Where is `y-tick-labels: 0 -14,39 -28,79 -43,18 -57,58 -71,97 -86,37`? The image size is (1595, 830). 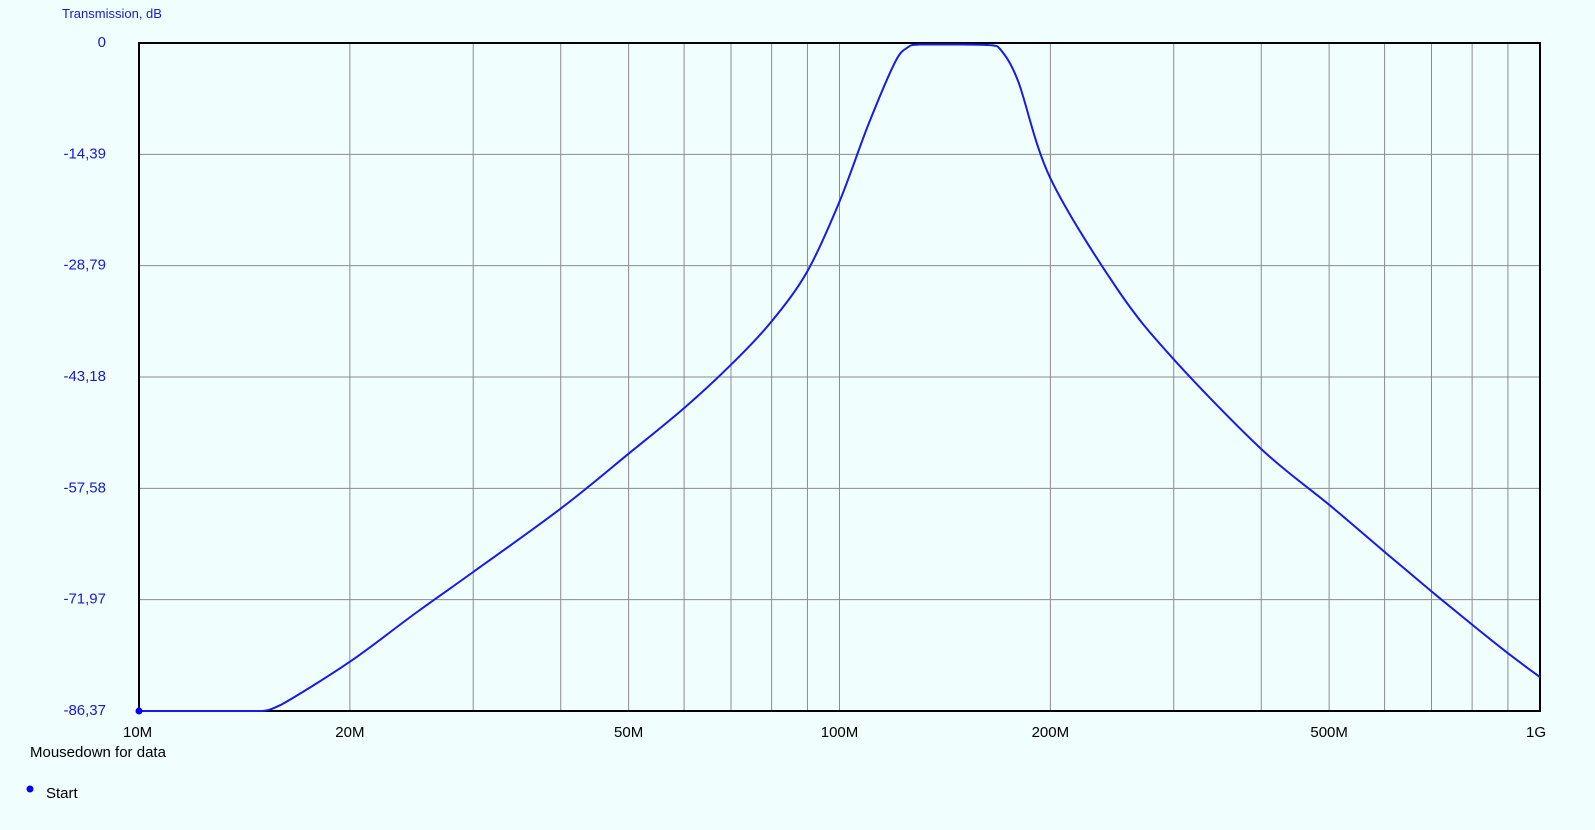
y-tick-labels: 0 -14,39 -28,79 -43,18 -57,58 -71,97 -86,37 is located at coordinates (84, 376).